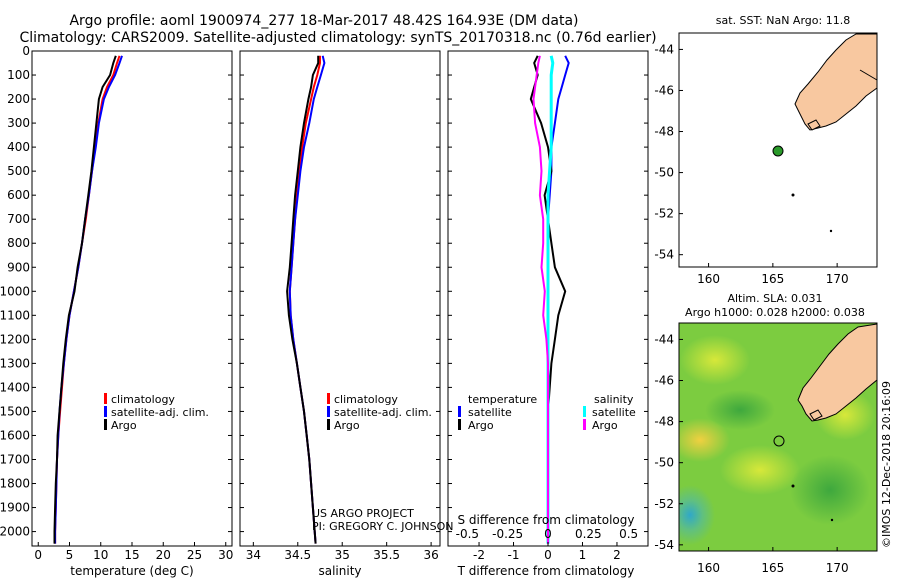 The image size is (900, 580). Describe the element at coordinates (163, 555) in the screenshot. I see `x-tick-label: 20` at that location.